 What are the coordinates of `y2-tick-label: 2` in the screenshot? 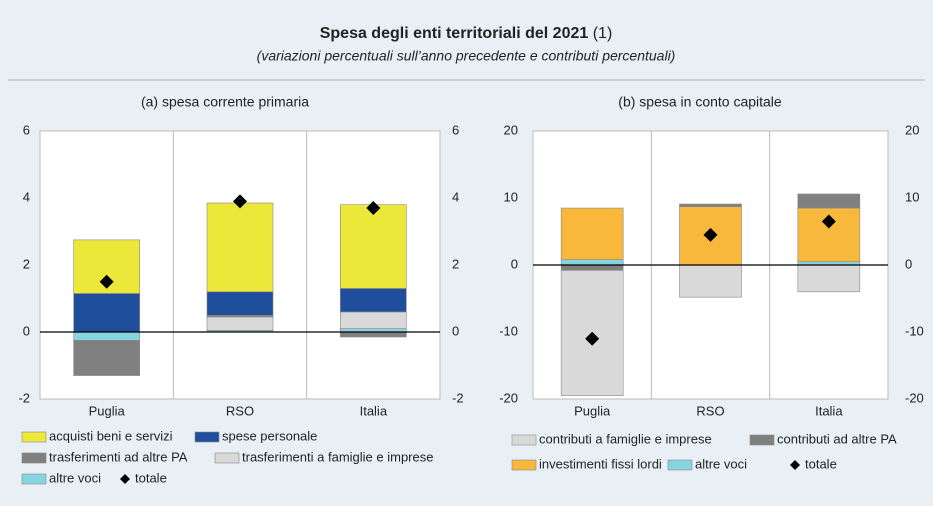 It's located at (455, 263).